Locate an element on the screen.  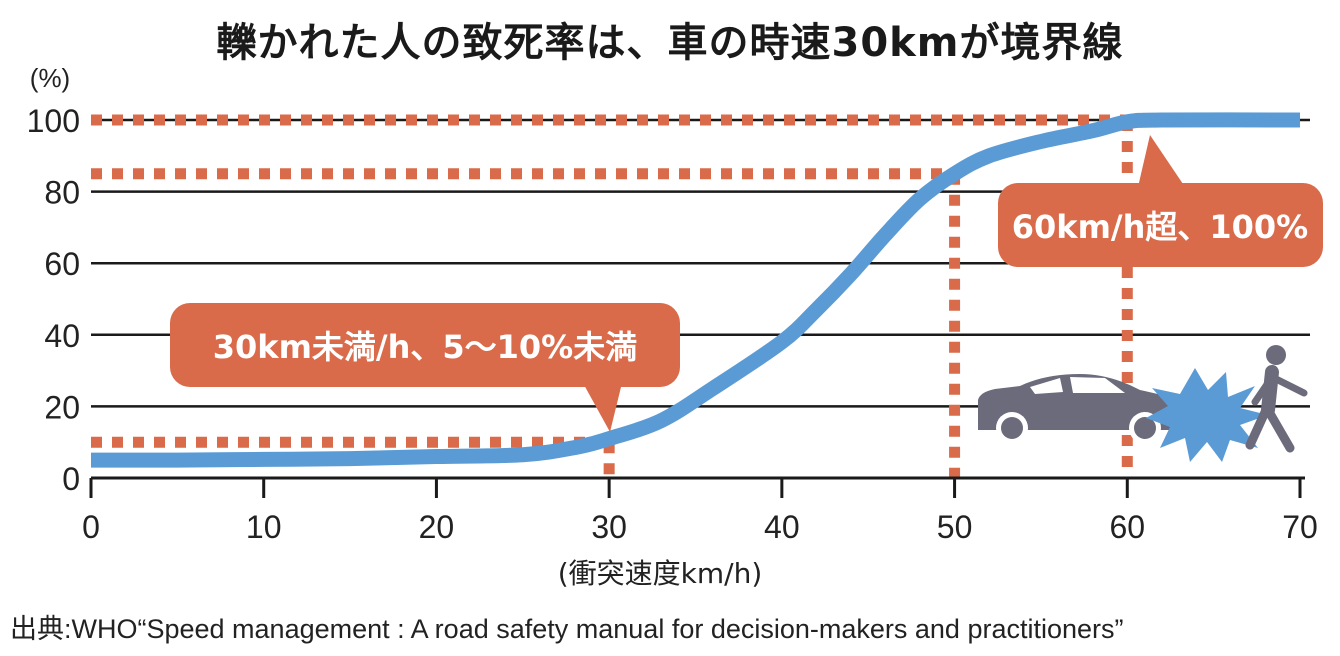
callout-30kmh-box is located at coordinates (425, 345).